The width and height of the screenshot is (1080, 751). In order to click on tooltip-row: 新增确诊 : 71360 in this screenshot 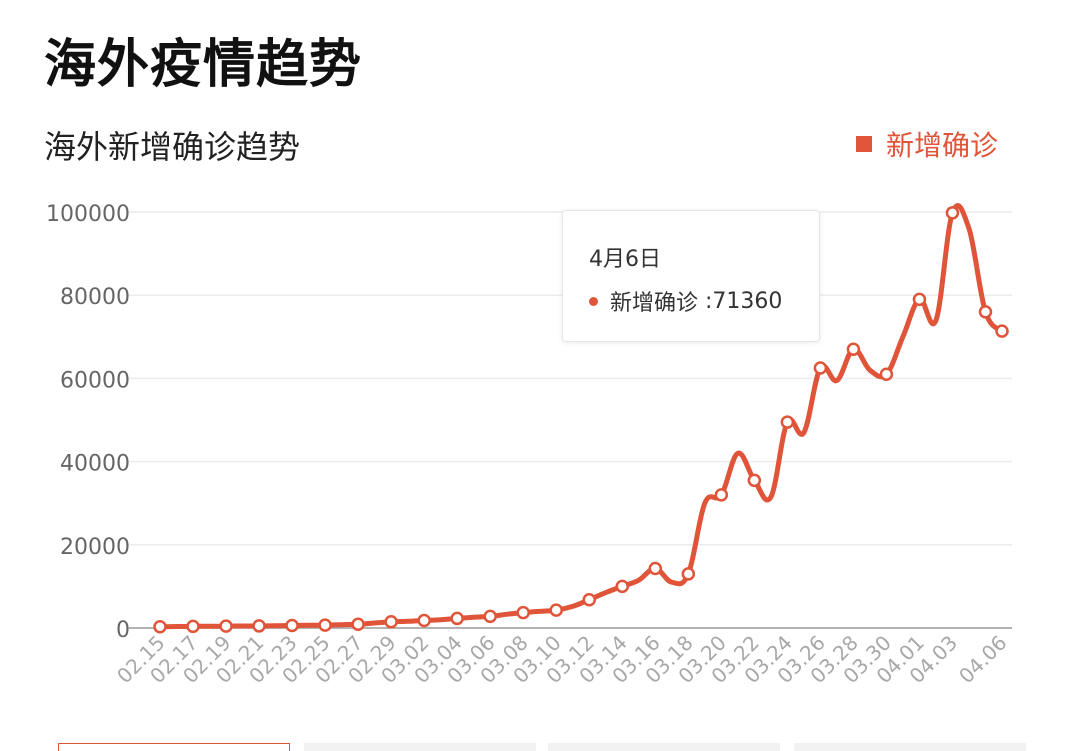, I will do `click(685, 301)`.